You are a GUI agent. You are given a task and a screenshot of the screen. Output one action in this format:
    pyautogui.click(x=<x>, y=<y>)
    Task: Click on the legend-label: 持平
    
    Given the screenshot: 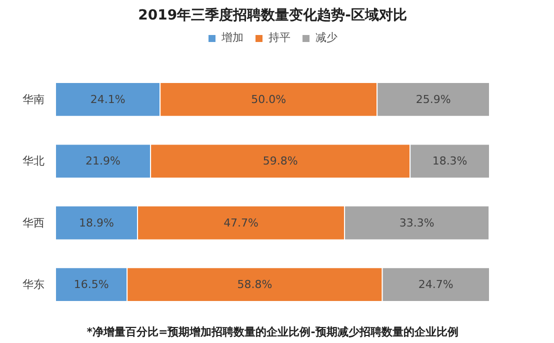 What is the action you would take?
    pyautogui.click(x=279, y=37)
    